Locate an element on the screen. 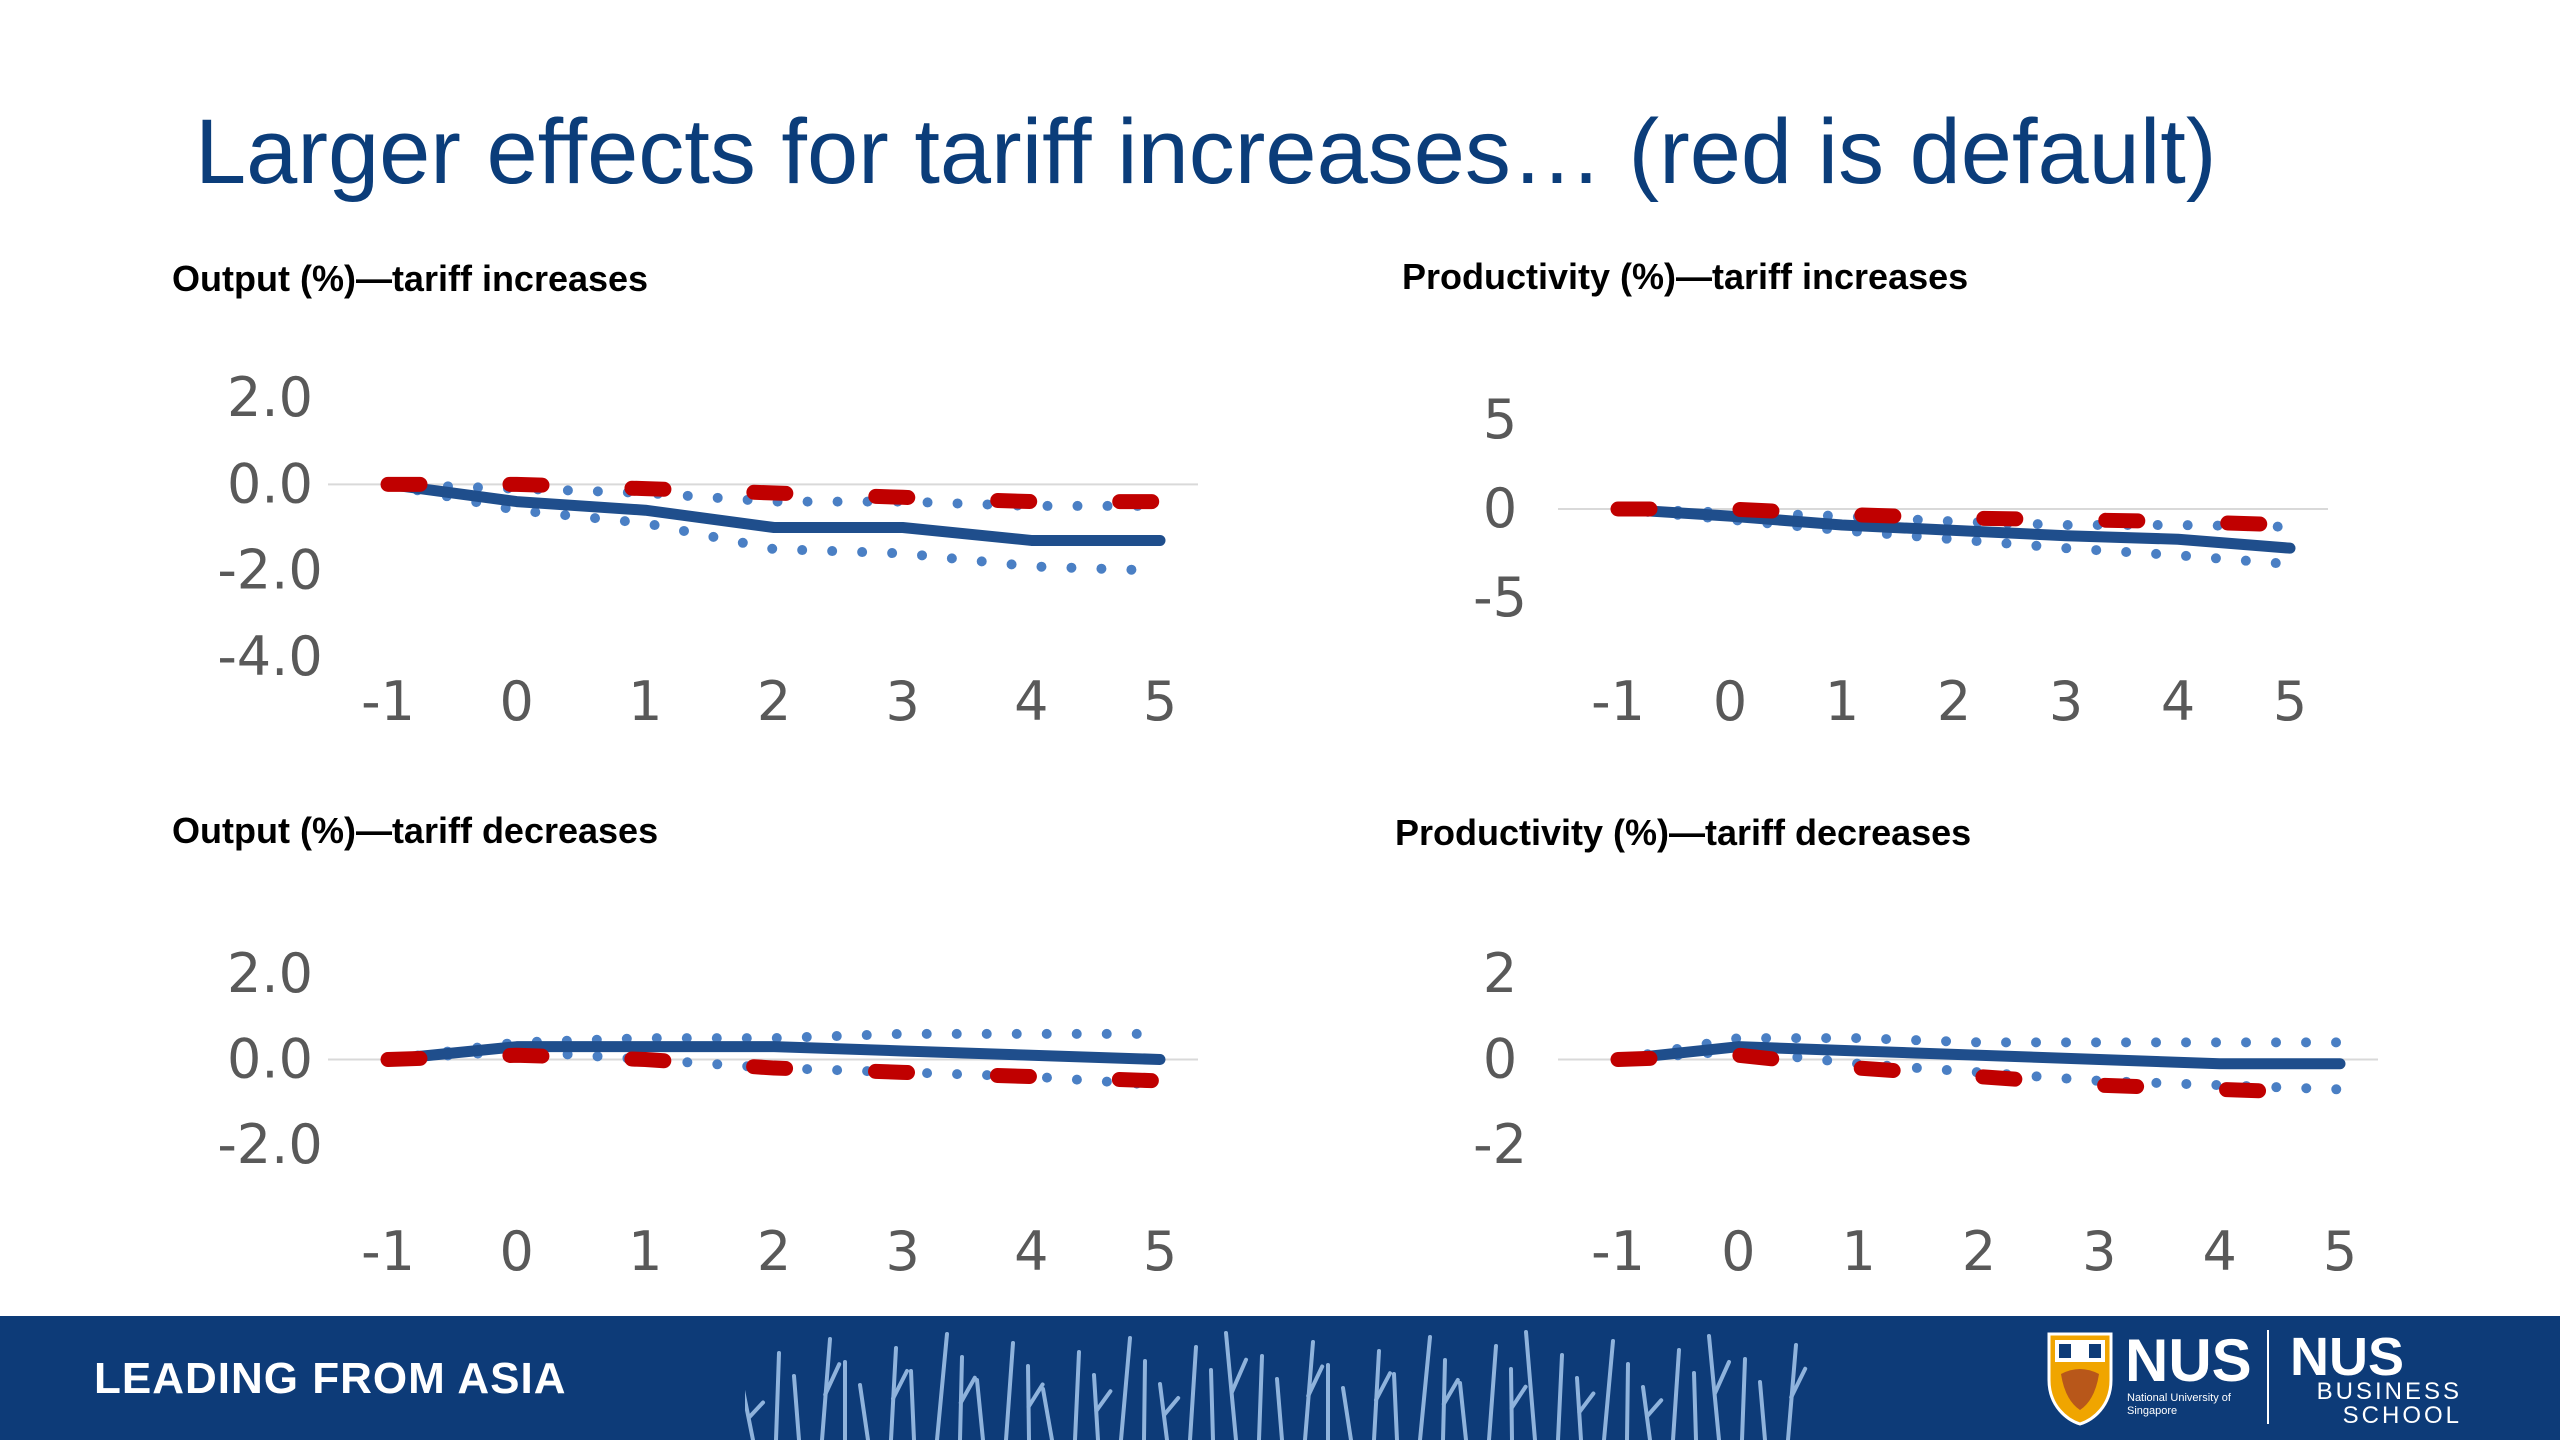 The image size is (2560, 1440). output-decreases-chart: 2.0 0.0 -2.0 -1 0 1 2 3 4 5 is located at coordinates (707, 1112).